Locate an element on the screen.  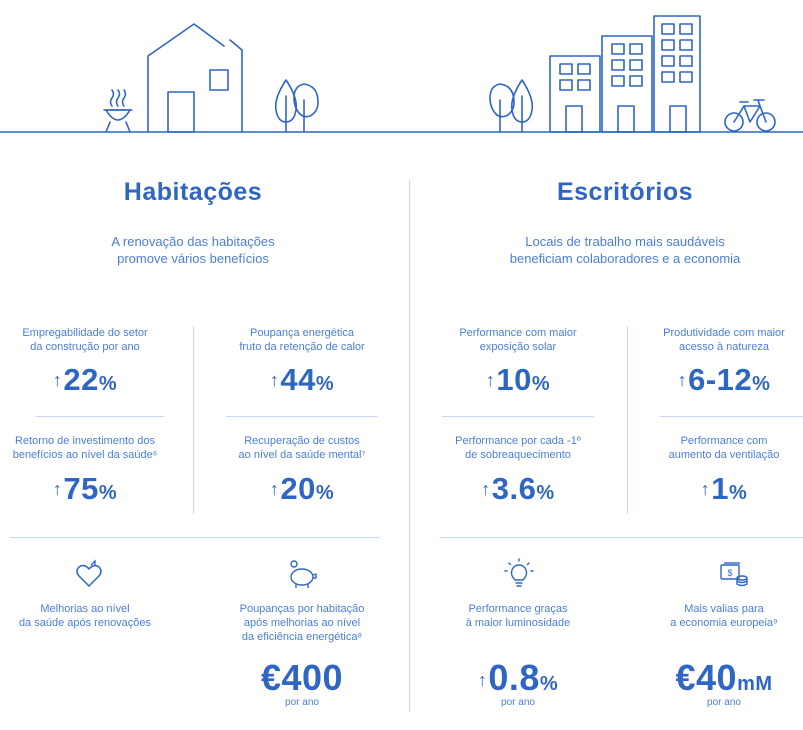
bicycle-icon is located at coordinates (750, 115).